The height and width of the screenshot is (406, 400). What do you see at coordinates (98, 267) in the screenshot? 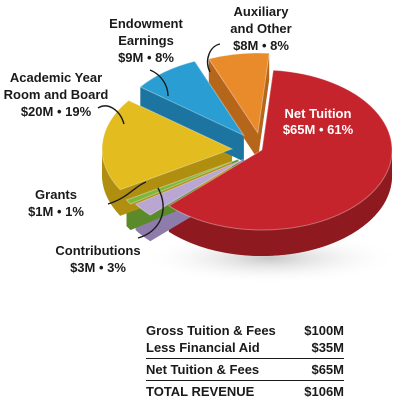
I see `label-contributions-value: $3M • 3%` at bounding box center [98, 267].